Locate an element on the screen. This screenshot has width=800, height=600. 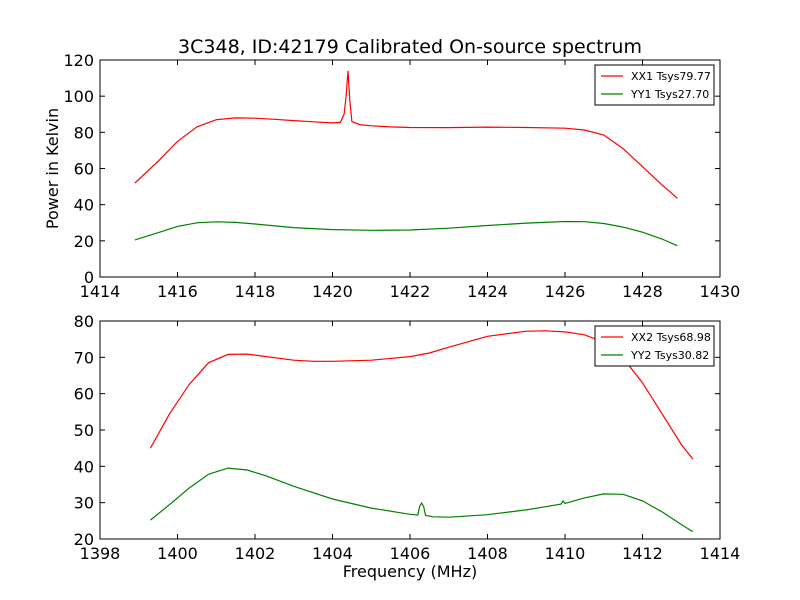
y-tick-label: 120 is located at coordinates (78, 60).